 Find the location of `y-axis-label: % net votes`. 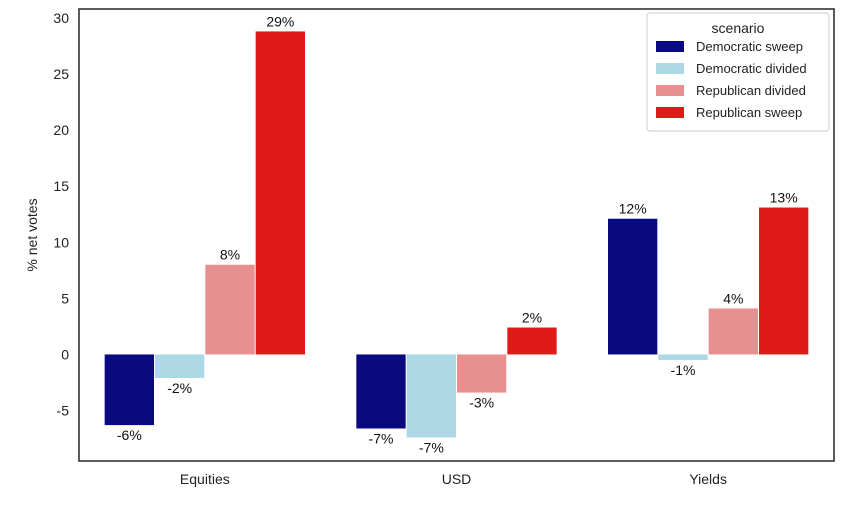

y-axis-label: % net votes is located at coordinates (32, 234).